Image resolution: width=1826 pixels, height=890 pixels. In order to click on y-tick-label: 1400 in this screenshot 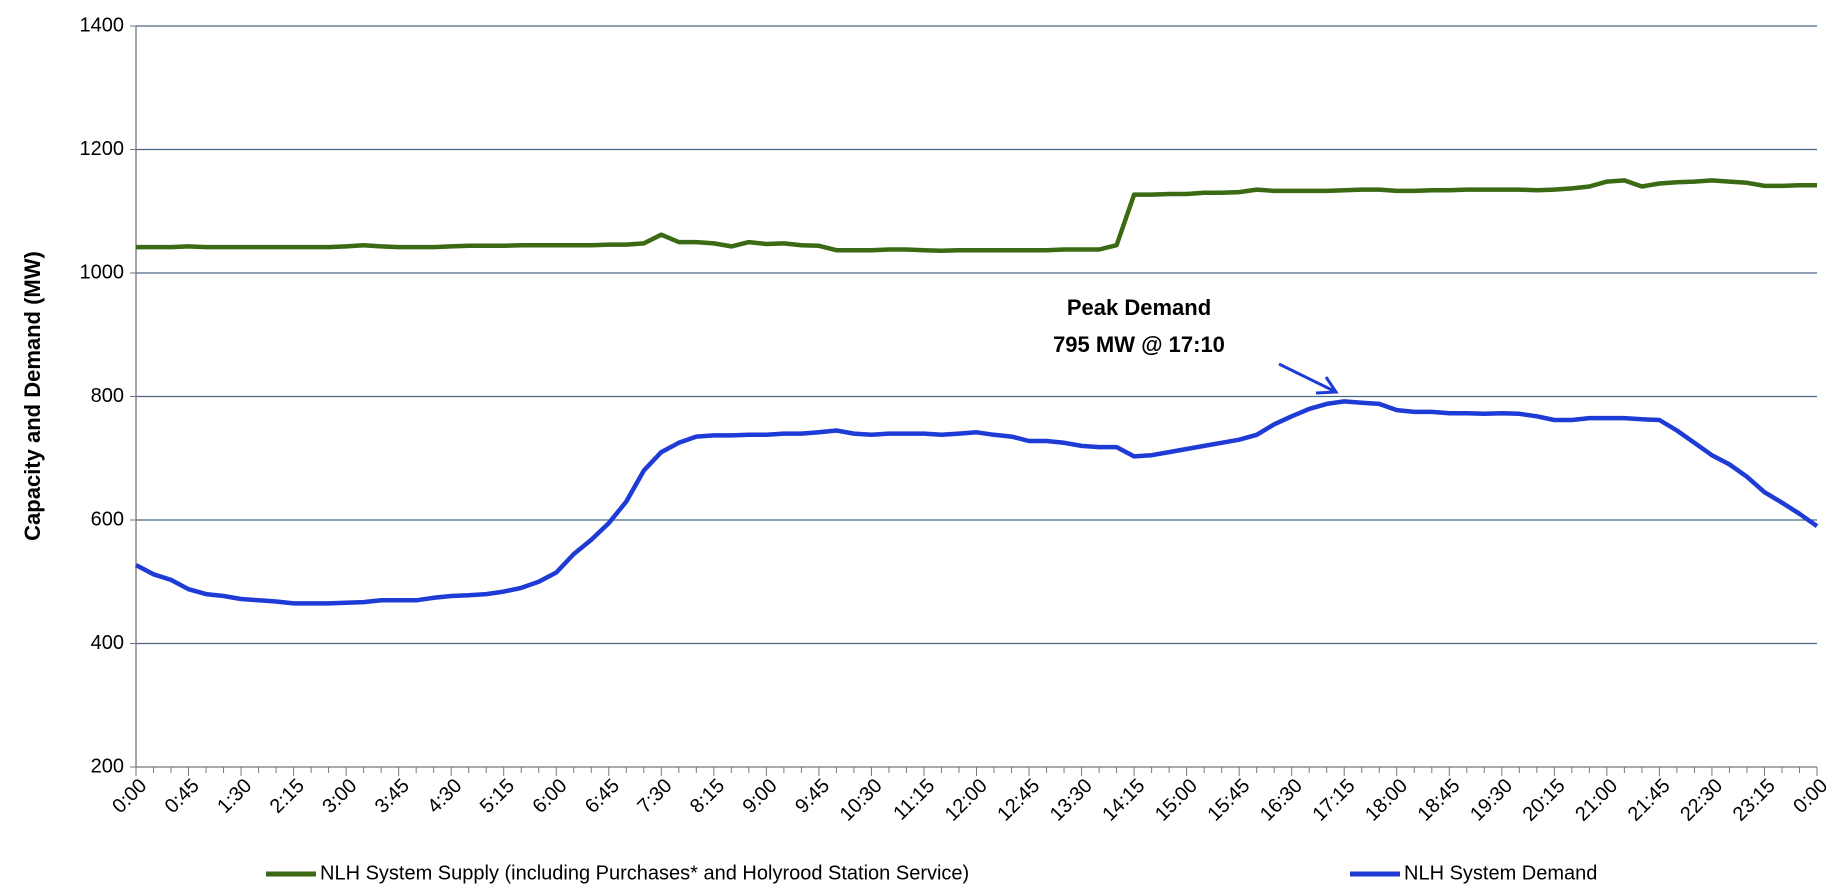, I will do `click(102, 25)`.